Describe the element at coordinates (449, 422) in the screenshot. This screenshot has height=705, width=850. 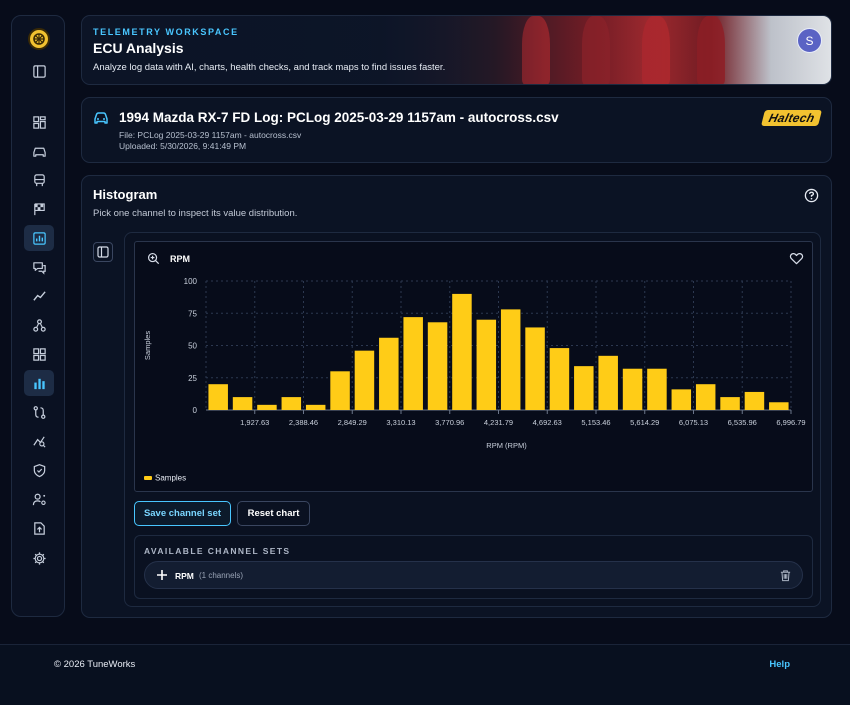
I see `x-tick-label: 3,770.96` at that location.